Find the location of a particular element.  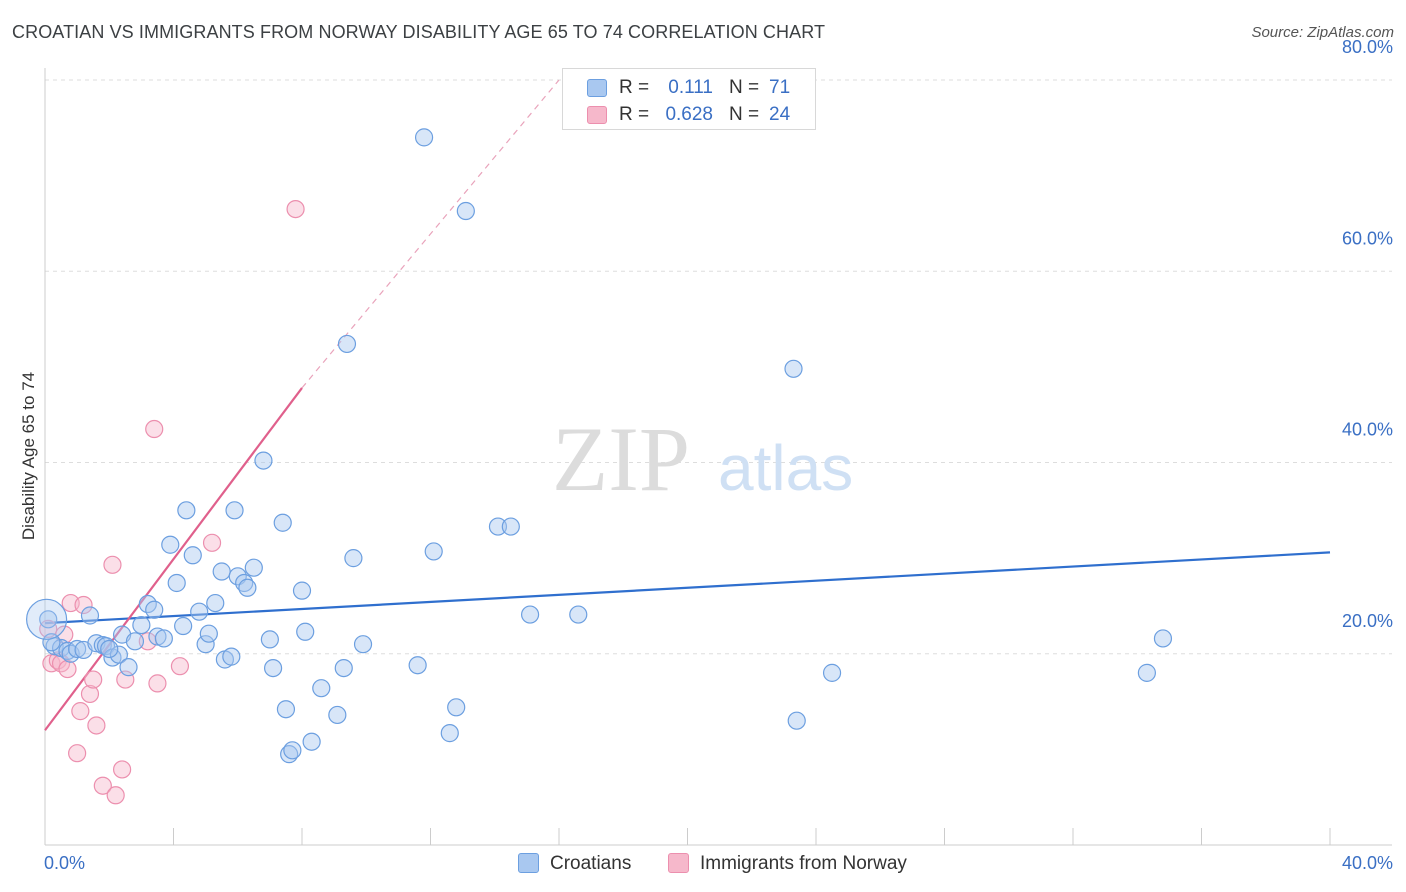

norway-trend-extension is located at coordinates (430, 234).